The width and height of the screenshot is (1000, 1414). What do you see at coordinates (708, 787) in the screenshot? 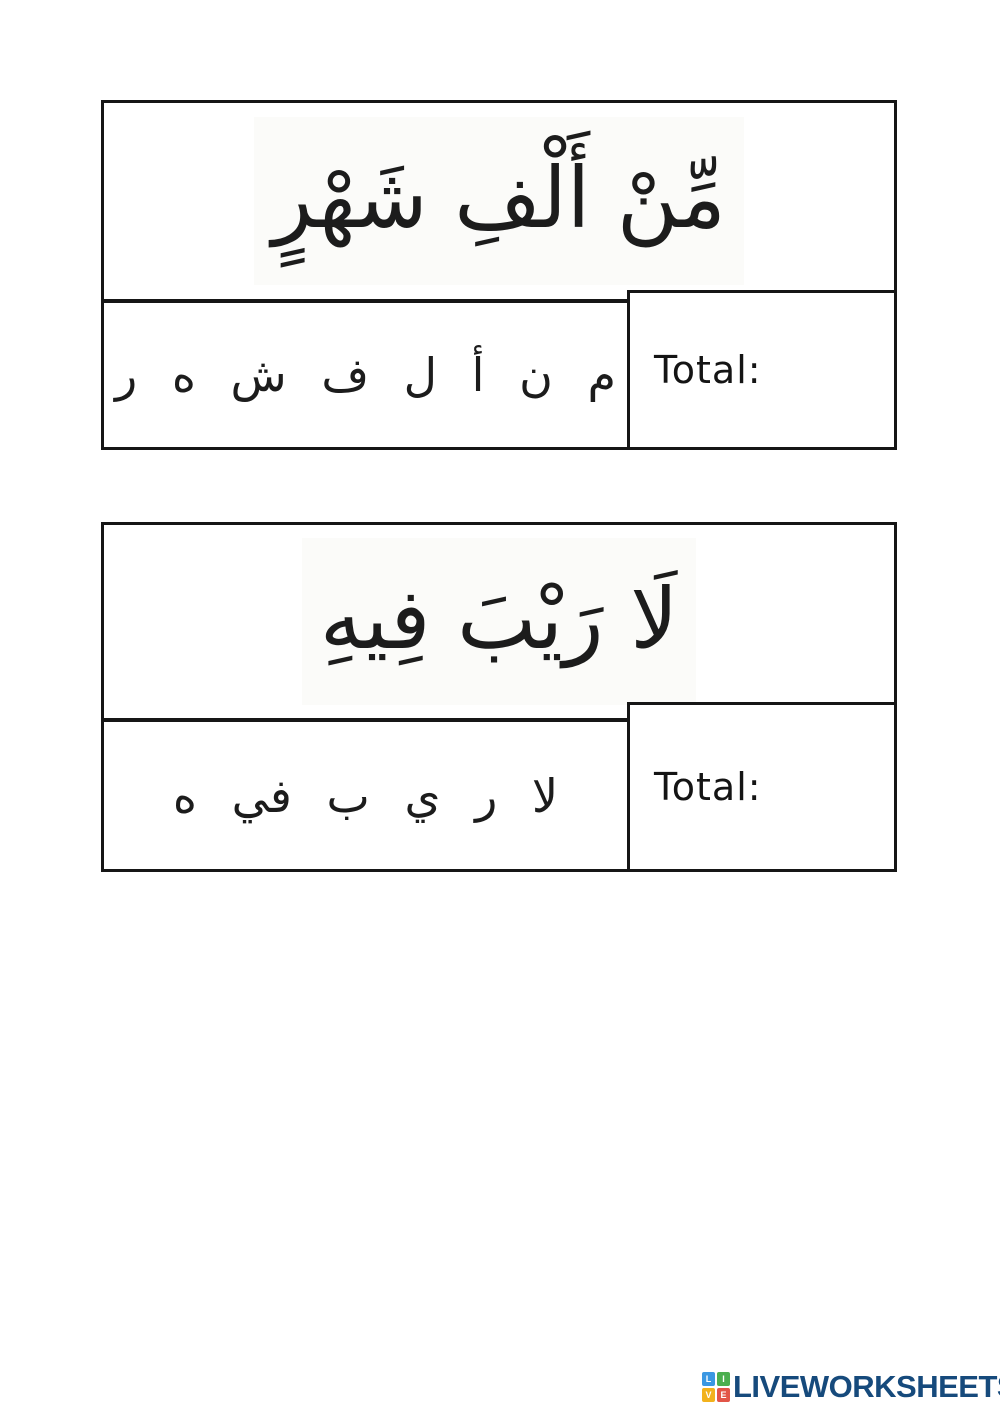
I see `total-label-2: Total:` at bounding box center [708, 787].